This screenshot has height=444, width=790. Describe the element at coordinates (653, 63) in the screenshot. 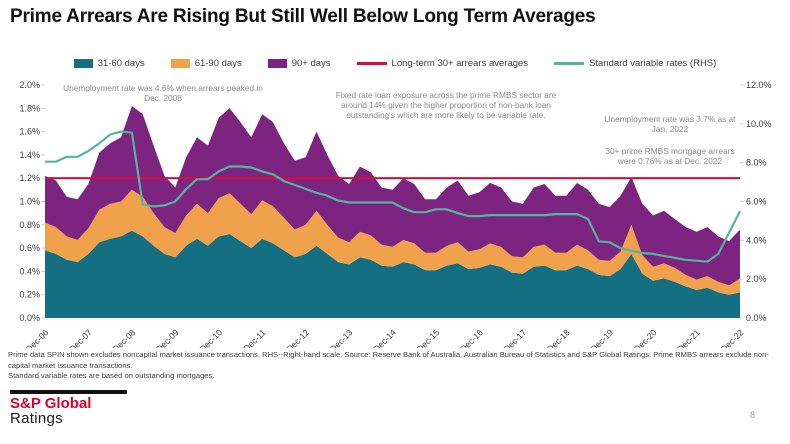

I see `legend-label: Standard variable rates (RHS)` at that location.